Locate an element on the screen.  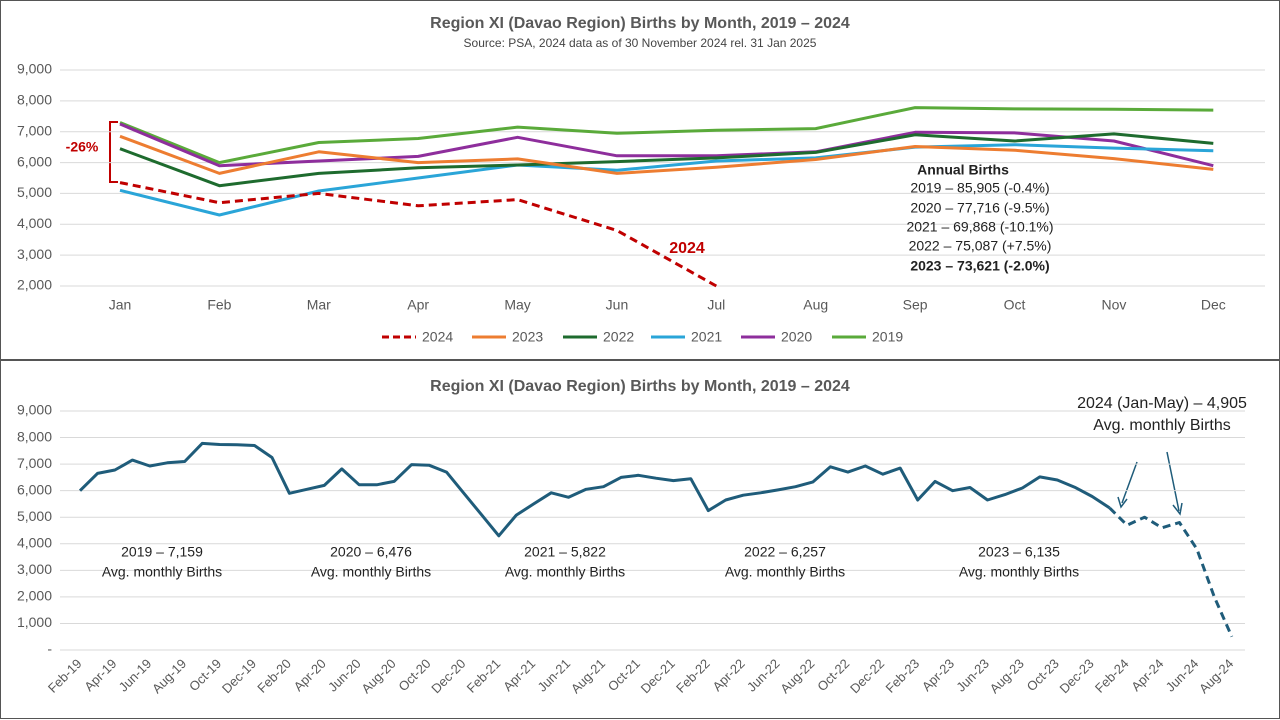
y-tick-label: 1,000 is located at coordinates (34, 622).